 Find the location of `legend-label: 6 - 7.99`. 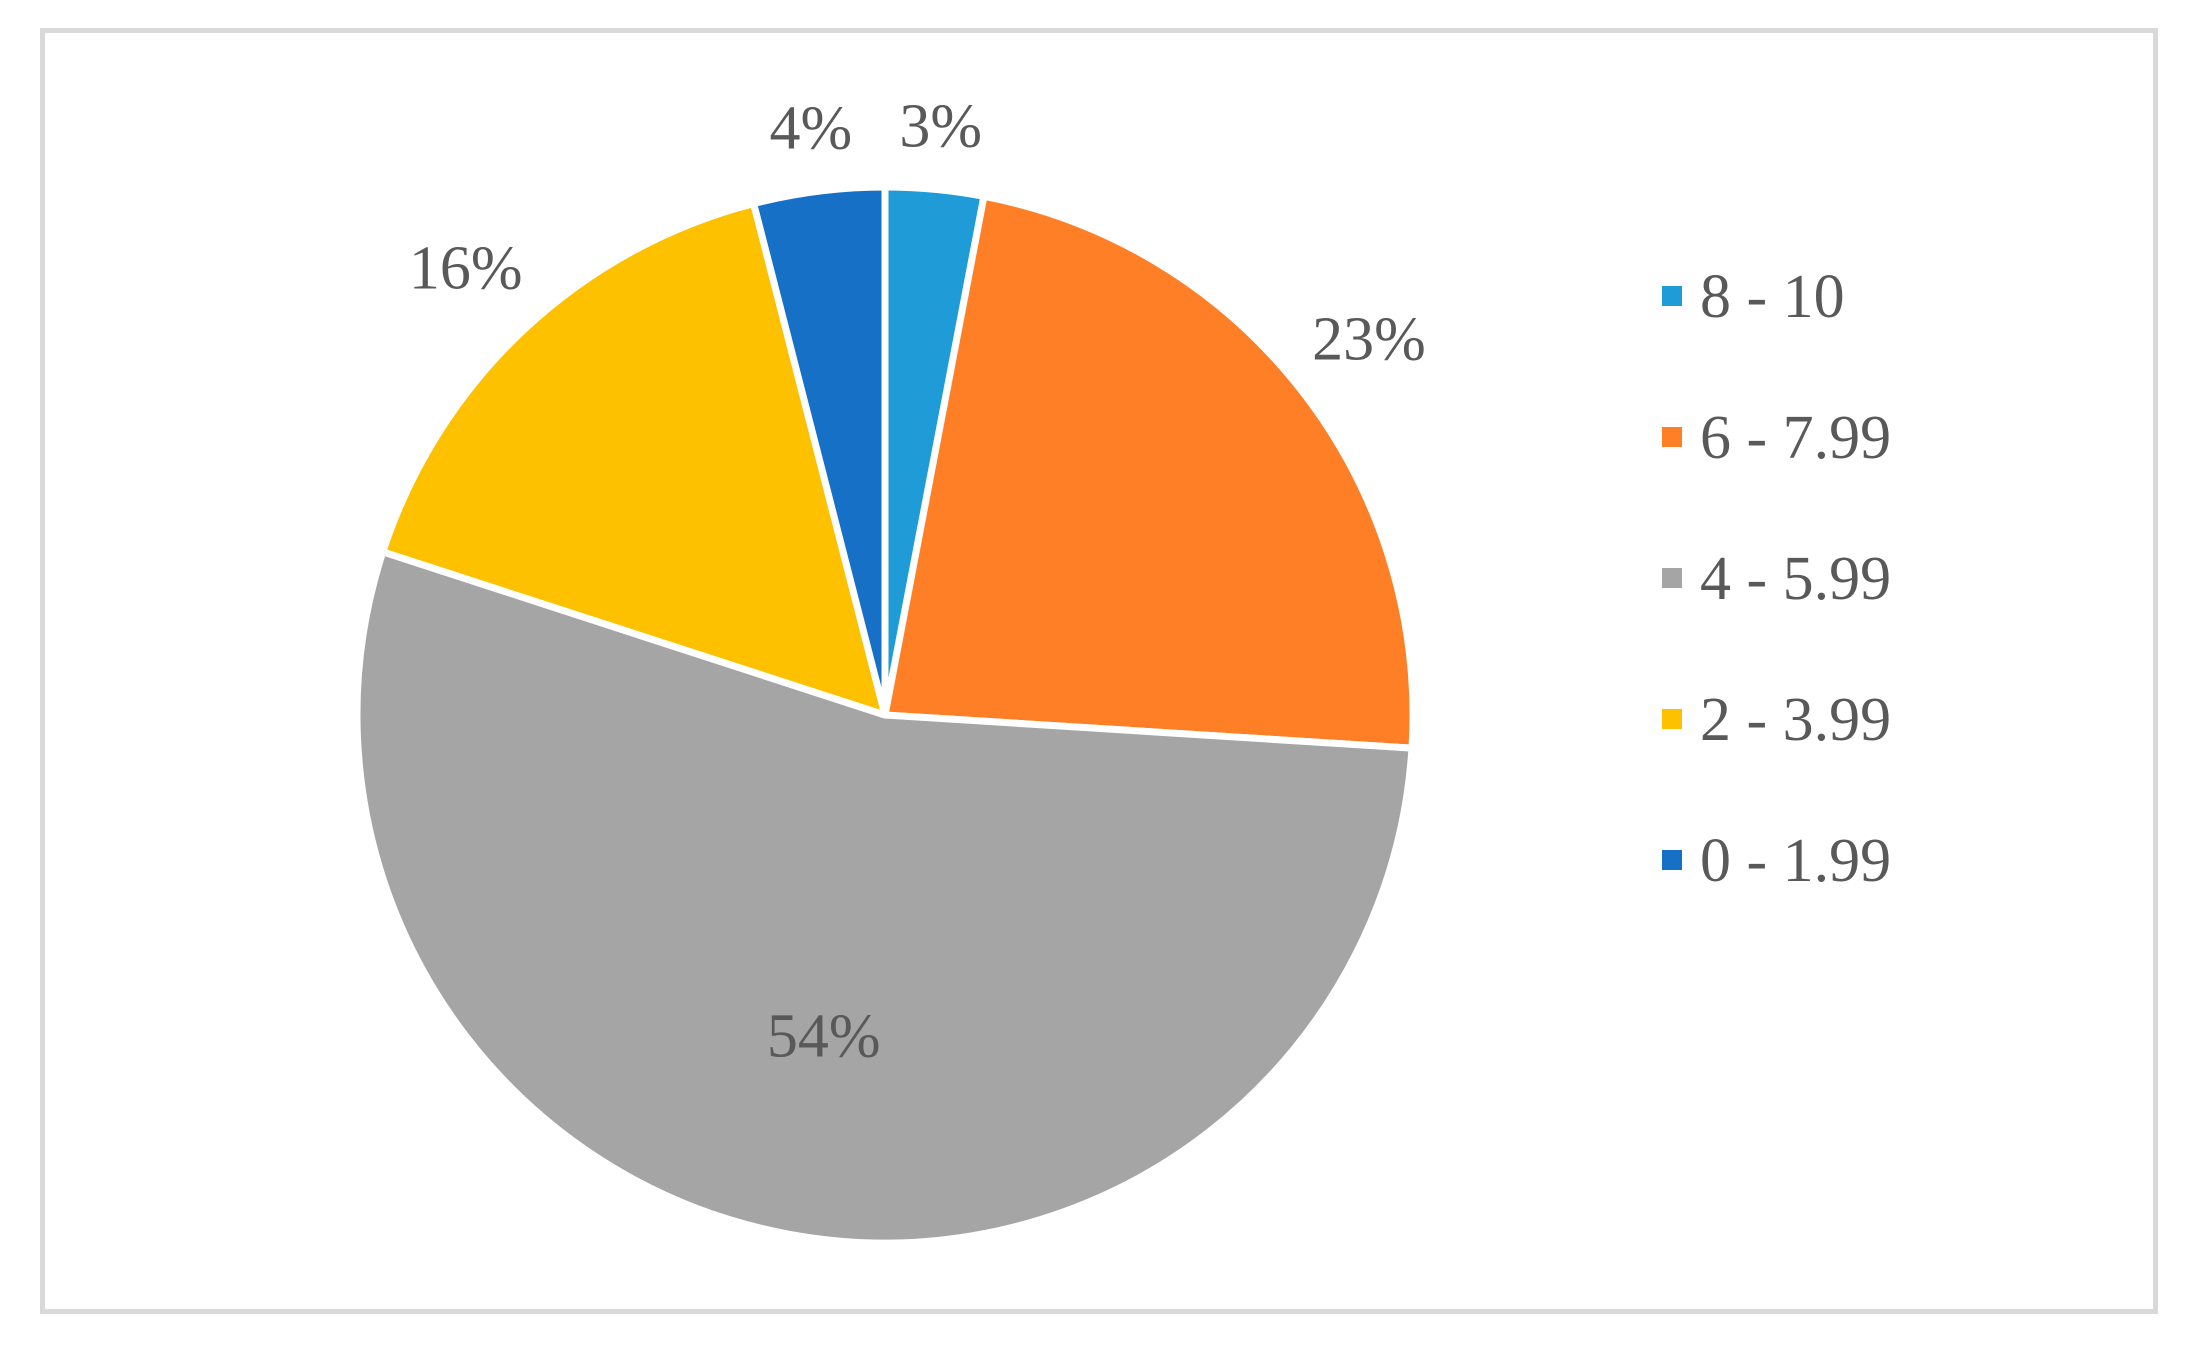

legend-label: 6 - 7.99 is located at coordinates (1795, 438).